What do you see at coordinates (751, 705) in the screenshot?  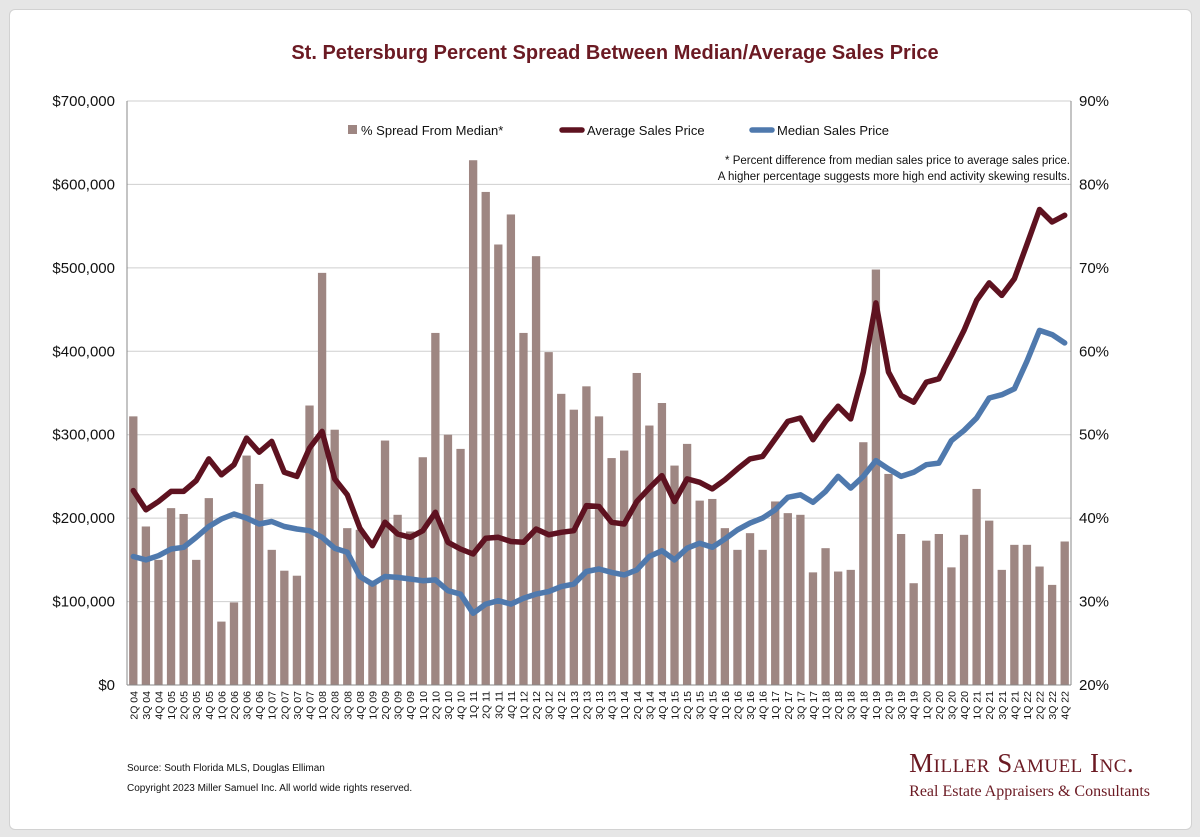 I see `x-tick-label: 3Q 16` at bounding box center [751, 705].